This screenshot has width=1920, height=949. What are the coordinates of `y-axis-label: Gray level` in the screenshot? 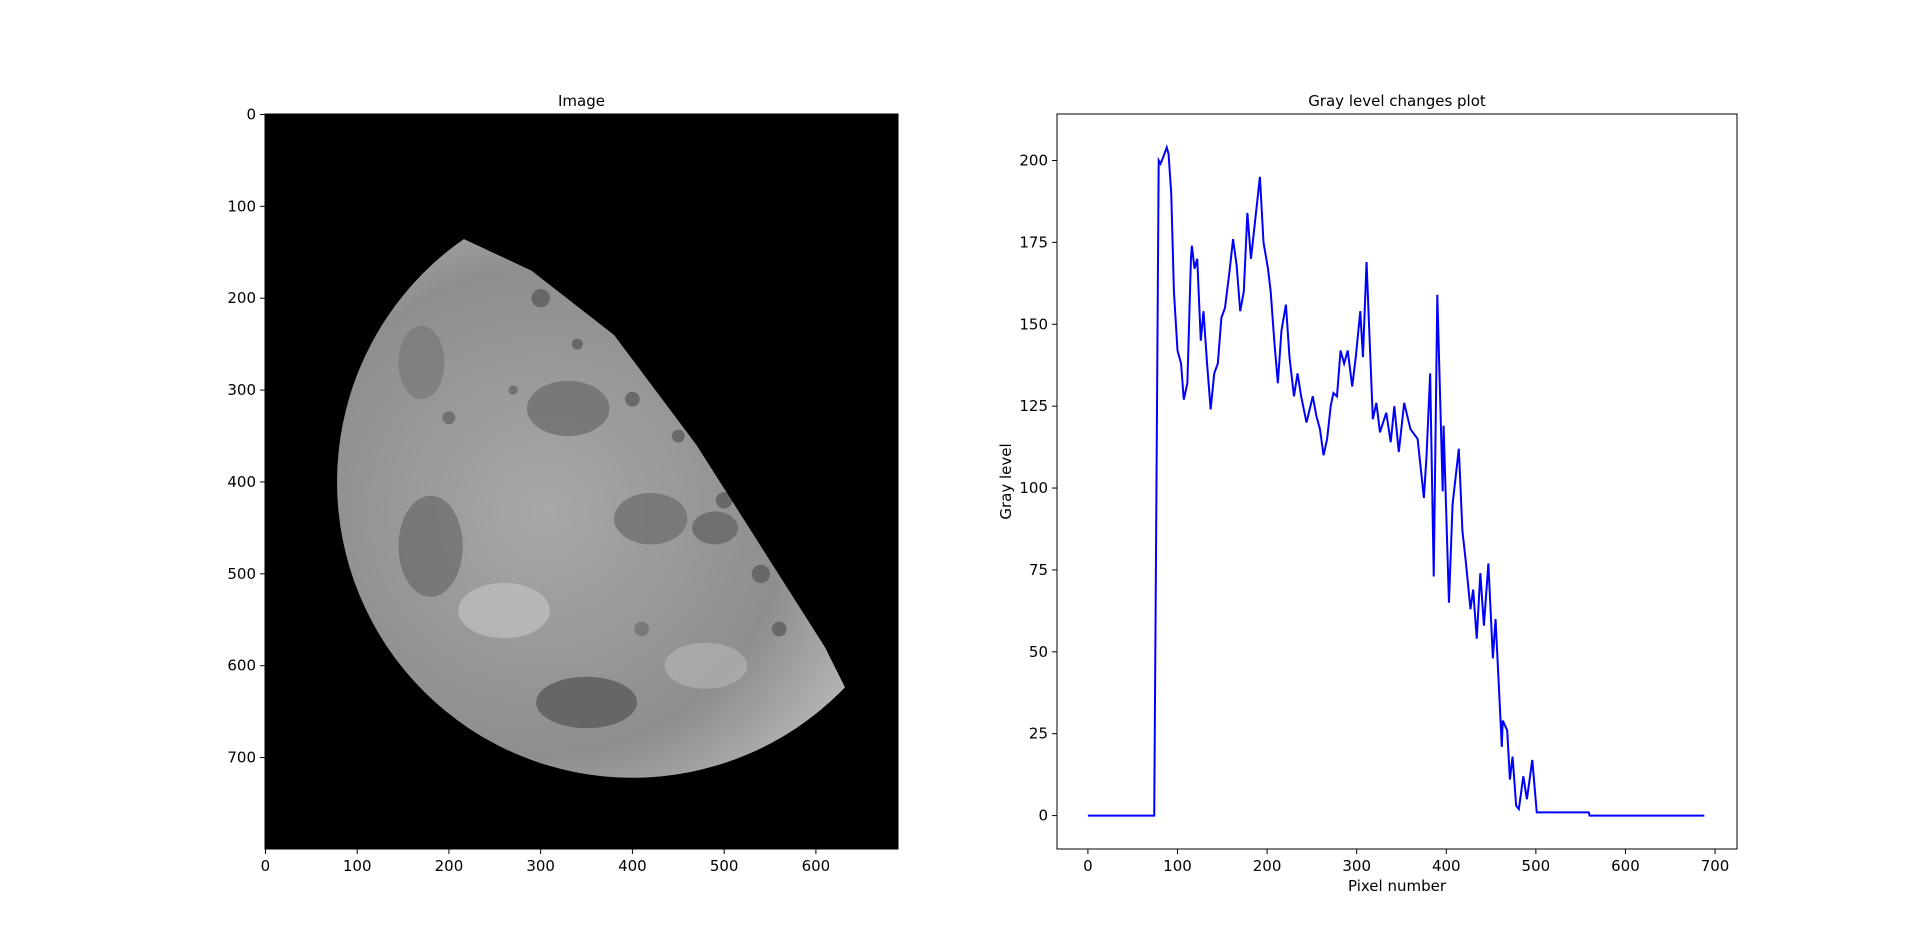 It's located at (1006, 481).